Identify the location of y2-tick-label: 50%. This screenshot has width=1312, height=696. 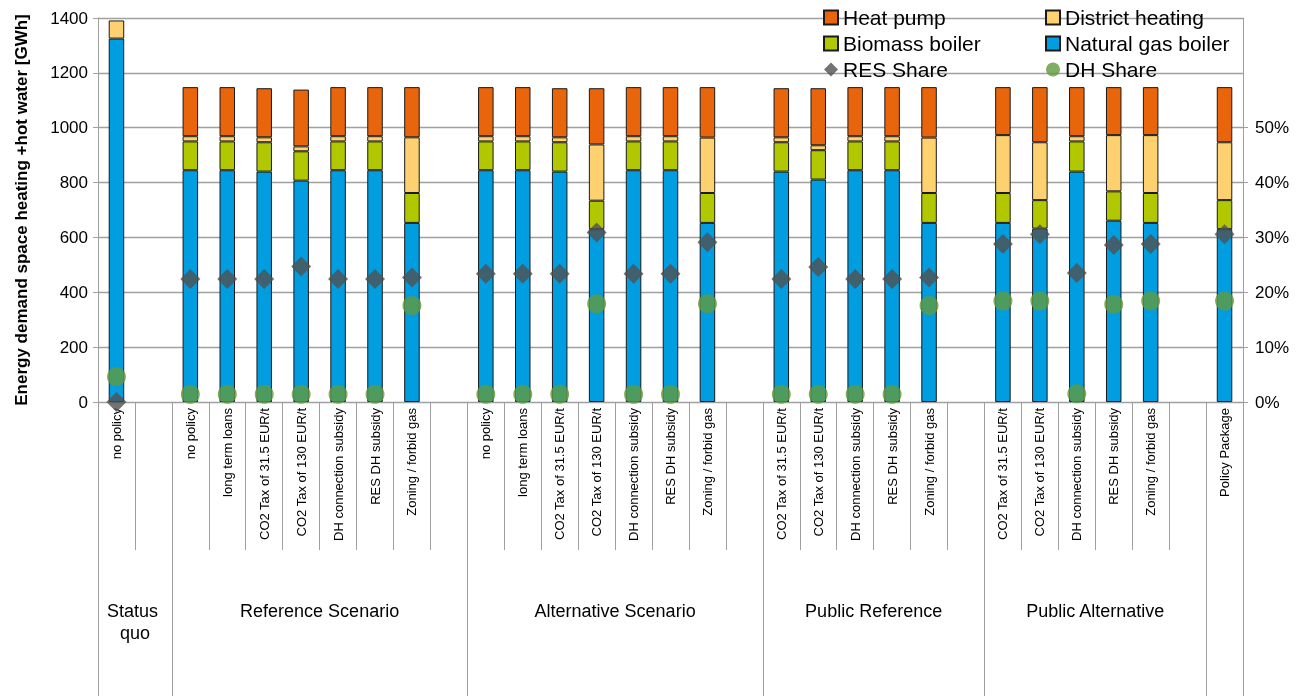
(1272, 128).